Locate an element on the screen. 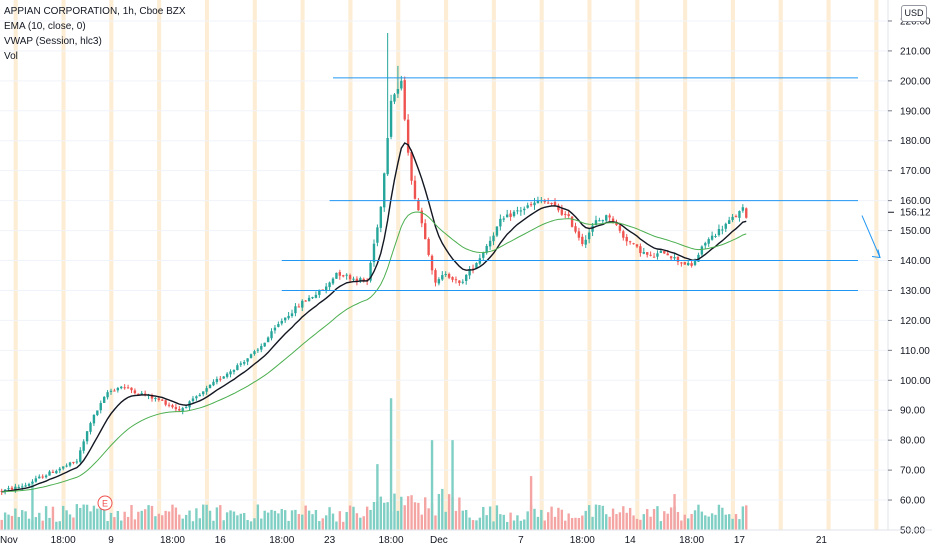 This screenshot has width=932, height=555. price-tick-label: 90.00 is located at coordinates (912, 411).